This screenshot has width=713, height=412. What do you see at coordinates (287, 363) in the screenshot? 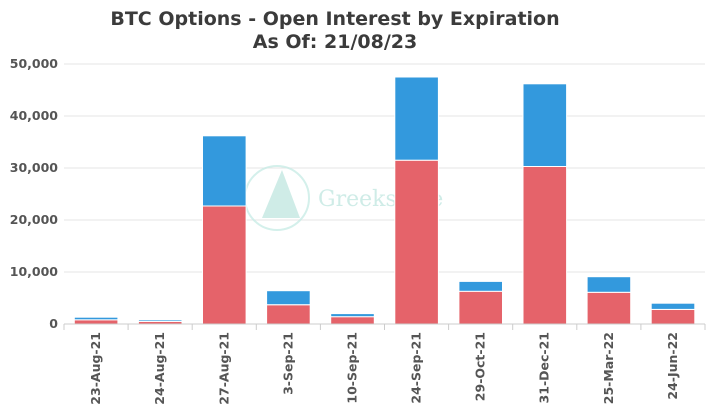
I see `x-tick-label: 3-Sep-21` at bounding box center [287, 363].